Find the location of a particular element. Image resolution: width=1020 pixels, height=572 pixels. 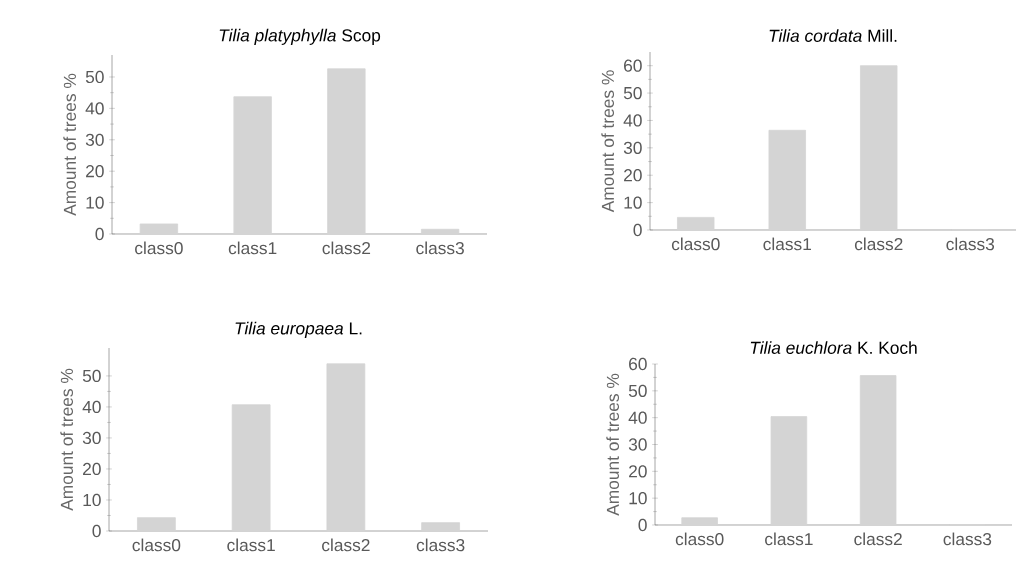

chart-title: Tilia europaea L. is located at coordinates (298, 329).